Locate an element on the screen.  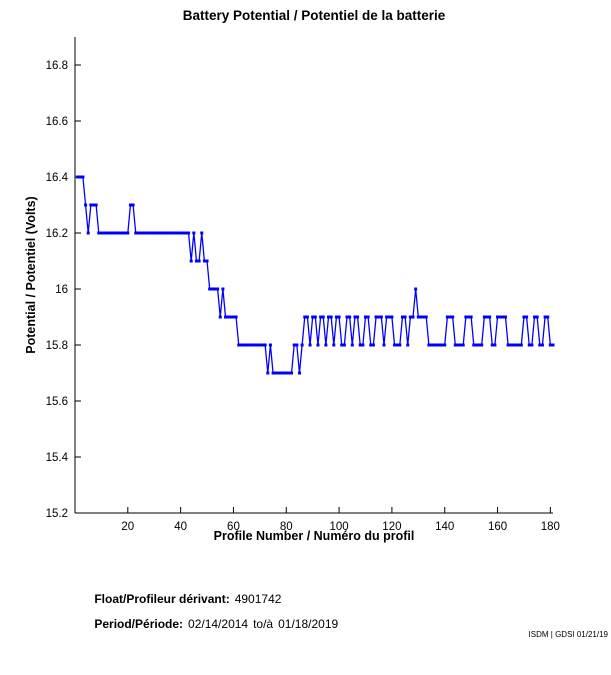
x-tick-label: 160 is located at coordinates (497, 527).